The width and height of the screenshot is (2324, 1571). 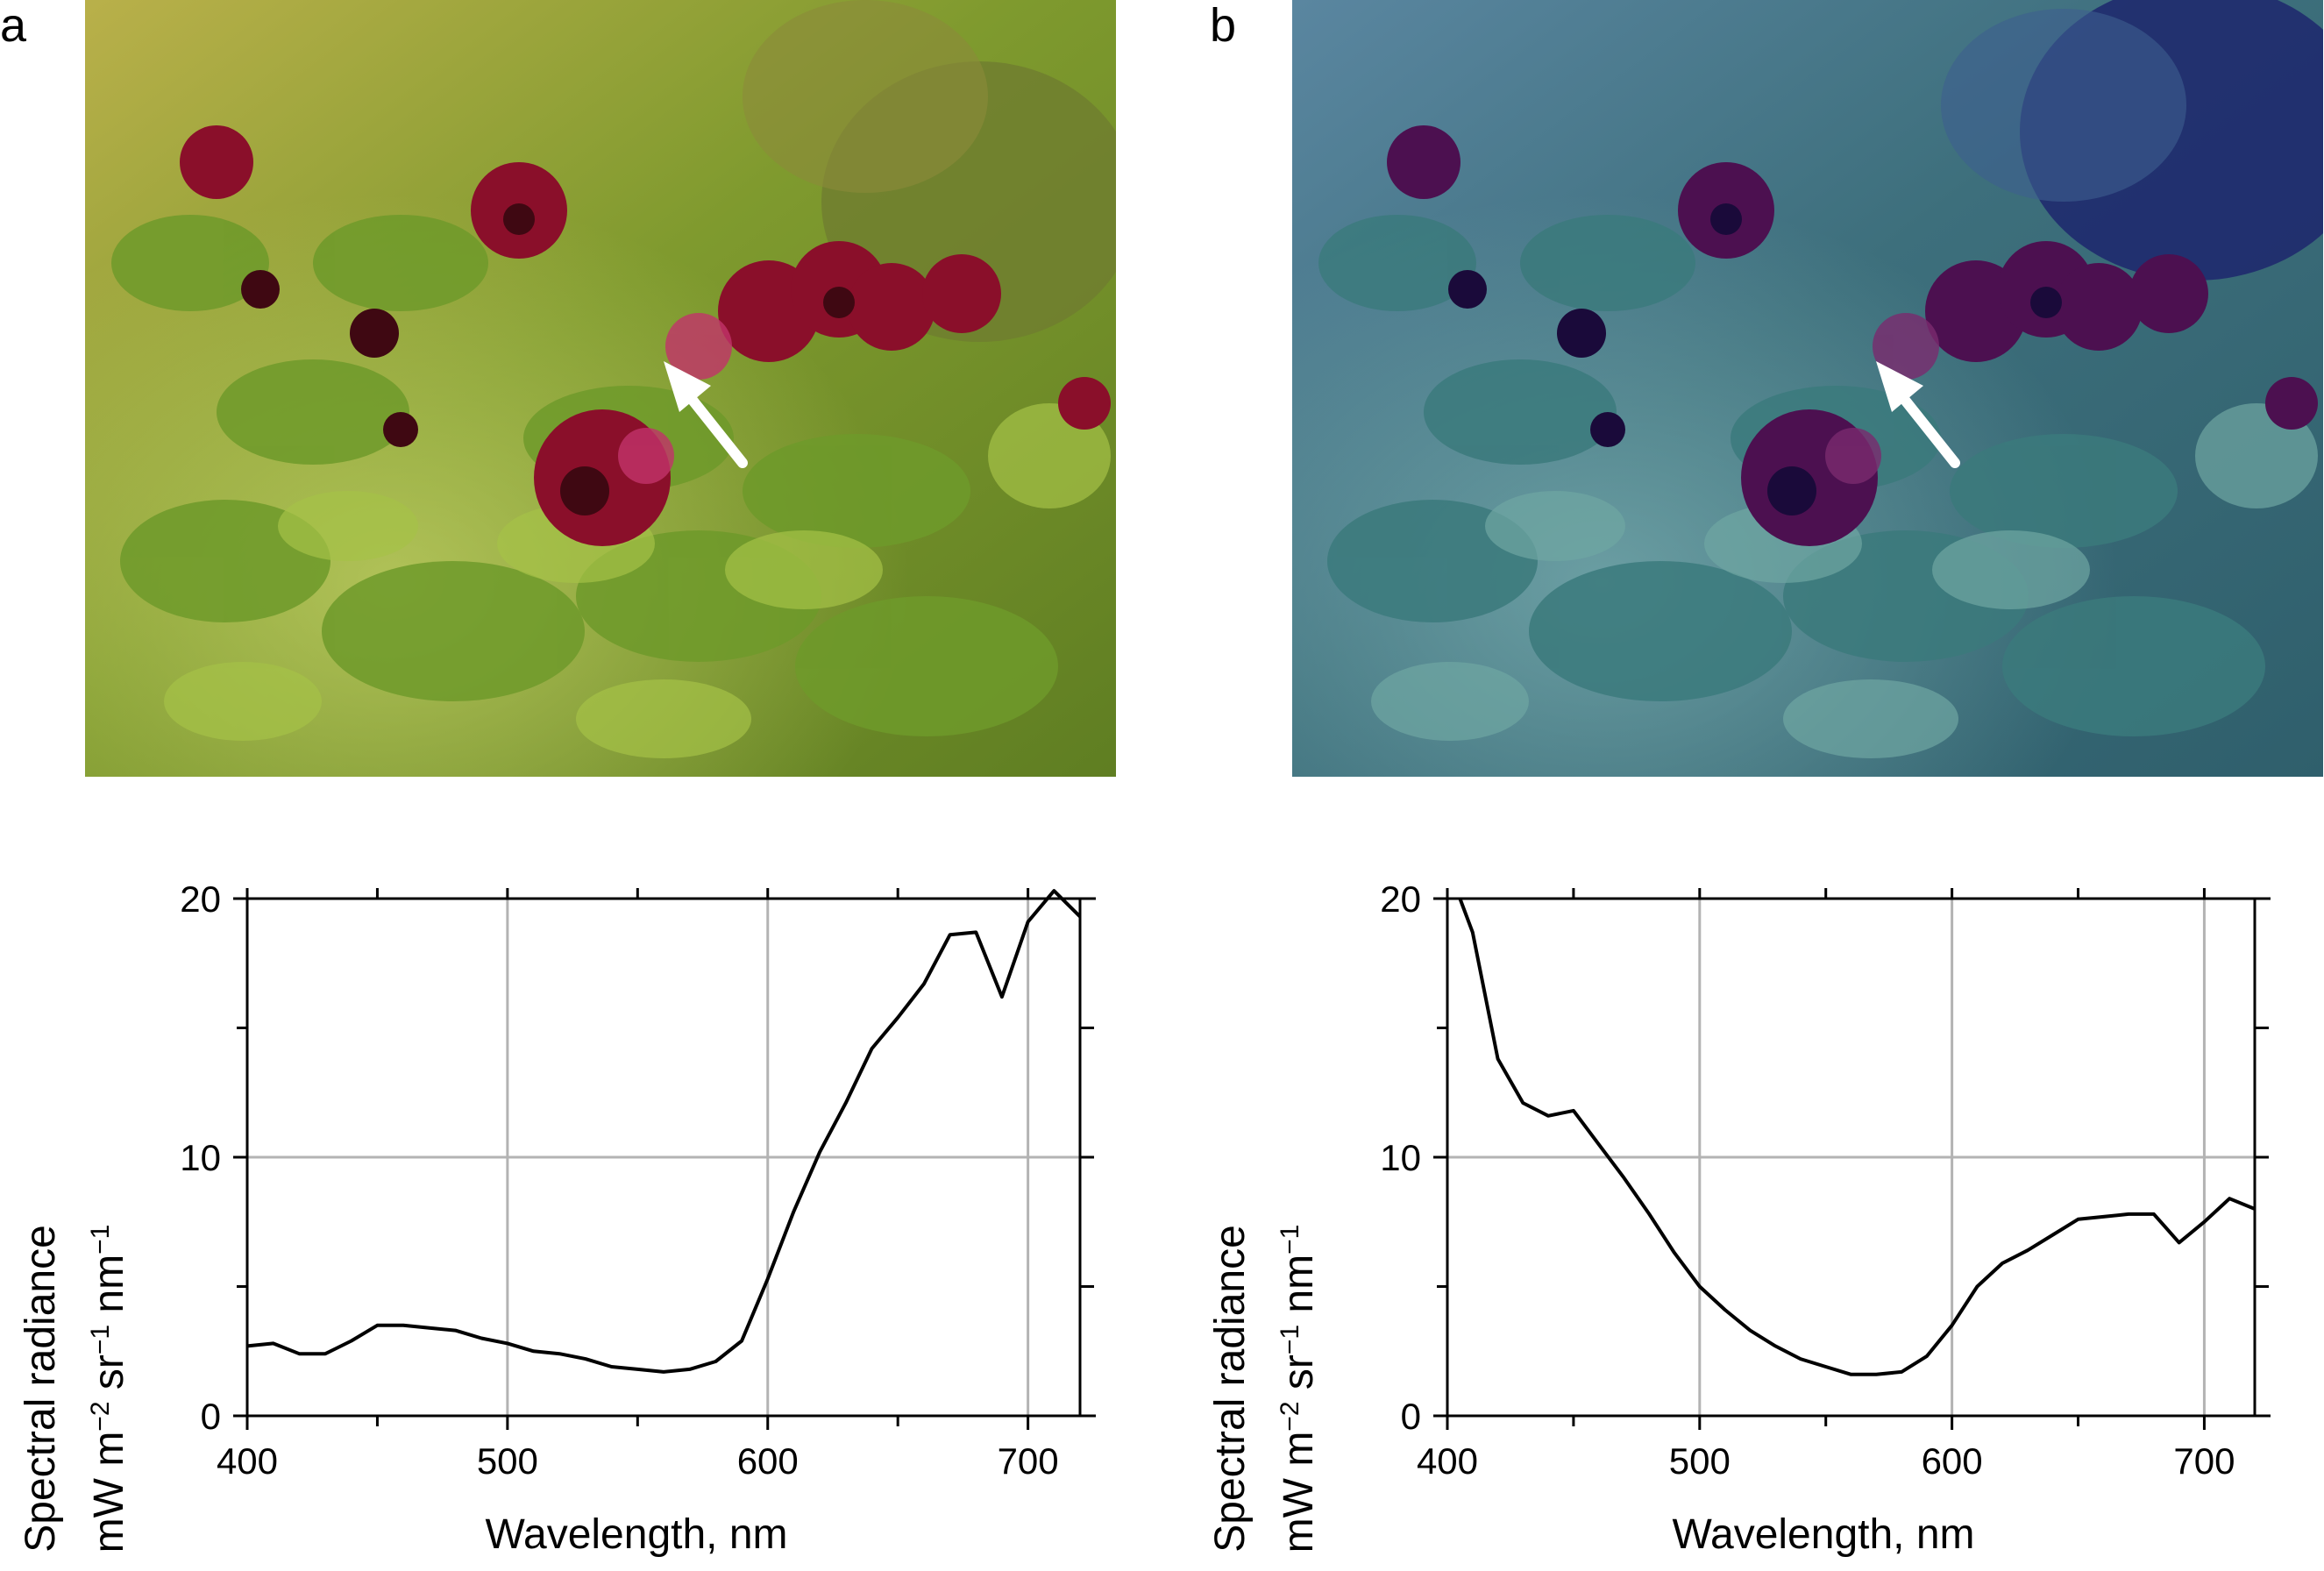 I want to click on chart-a-xtick-label-500: 500, so click(x=508, y=1461).